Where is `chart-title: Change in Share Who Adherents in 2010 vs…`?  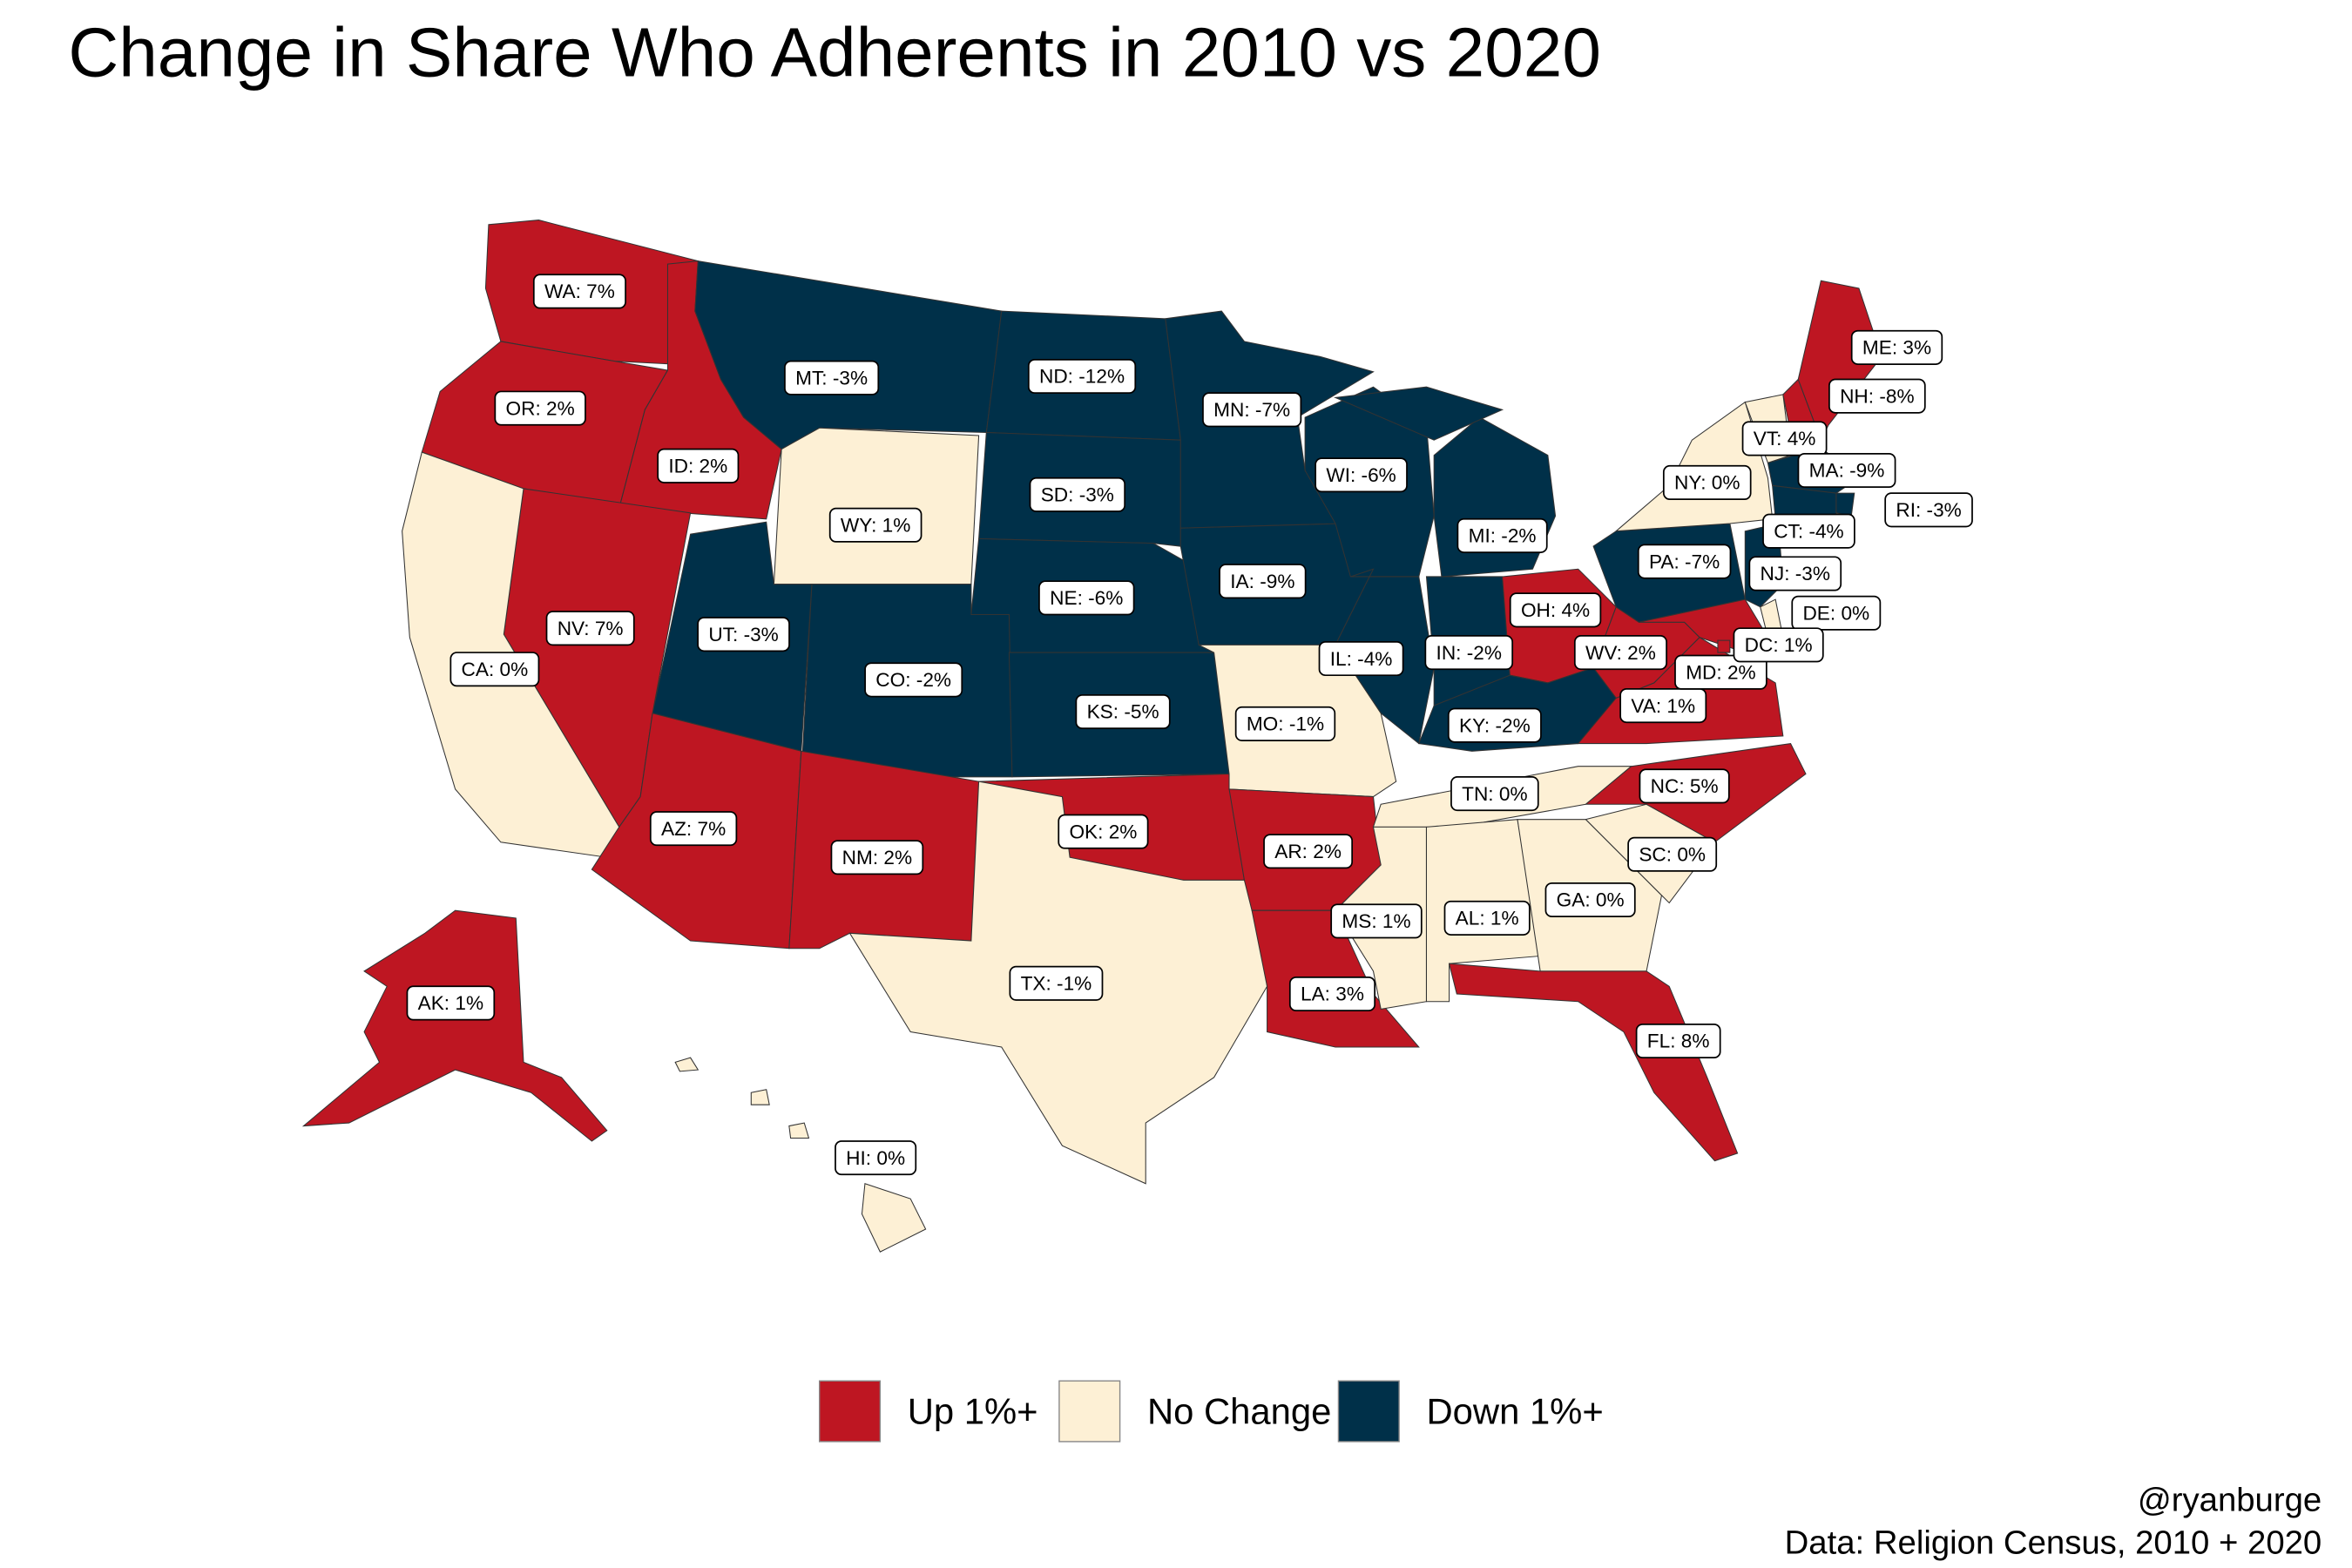 chart-title: Change in Share Who Adherents in 2010 vs… is located at coordinates (834, 52).